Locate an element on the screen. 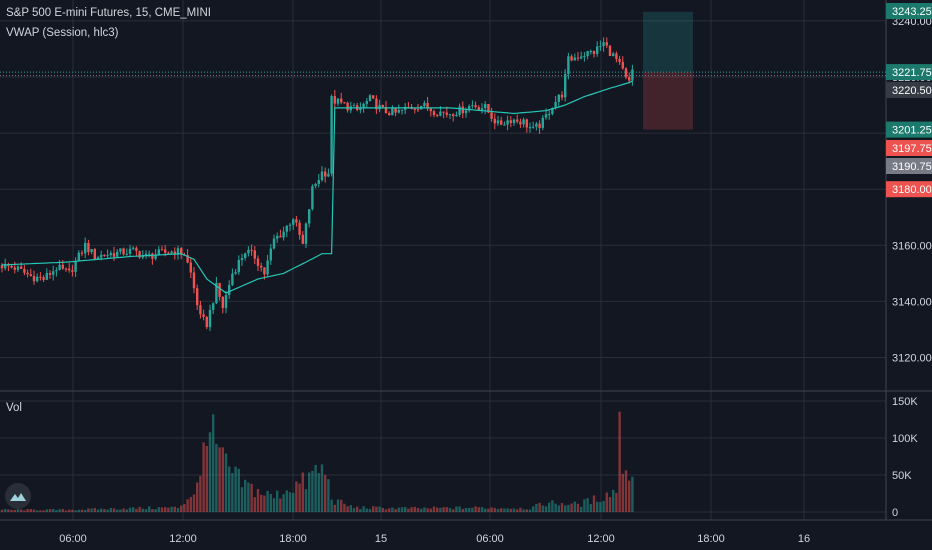 The width and height of the screenshot is (932, 550). price-badge: 3221.75 is located at coordinates (909, 72).